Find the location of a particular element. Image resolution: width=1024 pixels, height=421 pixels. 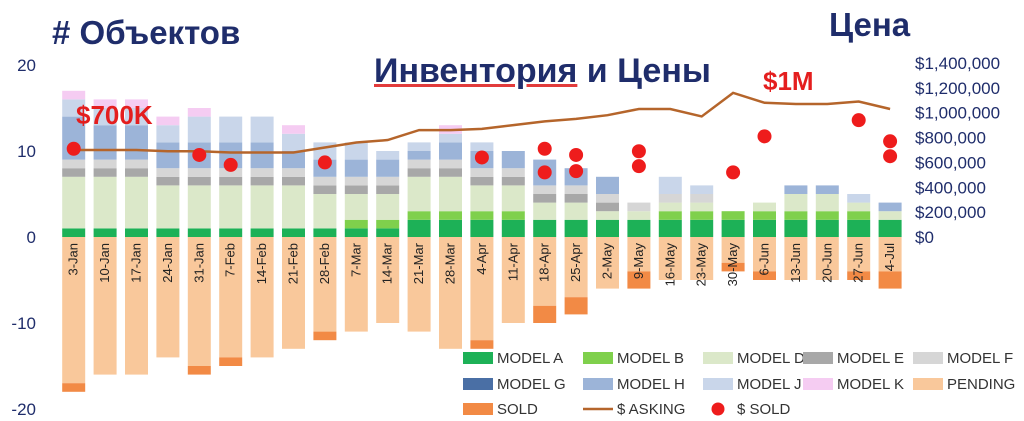

legend-swatch-model-g is located at coordinates (478, 384).